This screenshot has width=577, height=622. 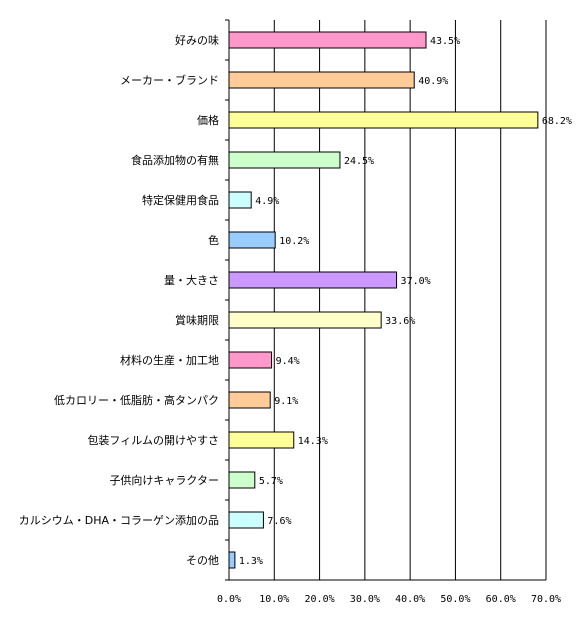 What do you see at coordinates (169, 360) in the screenshot?
I see `category-label: 材料の生産・加工地` at bounding box center [169, 360].